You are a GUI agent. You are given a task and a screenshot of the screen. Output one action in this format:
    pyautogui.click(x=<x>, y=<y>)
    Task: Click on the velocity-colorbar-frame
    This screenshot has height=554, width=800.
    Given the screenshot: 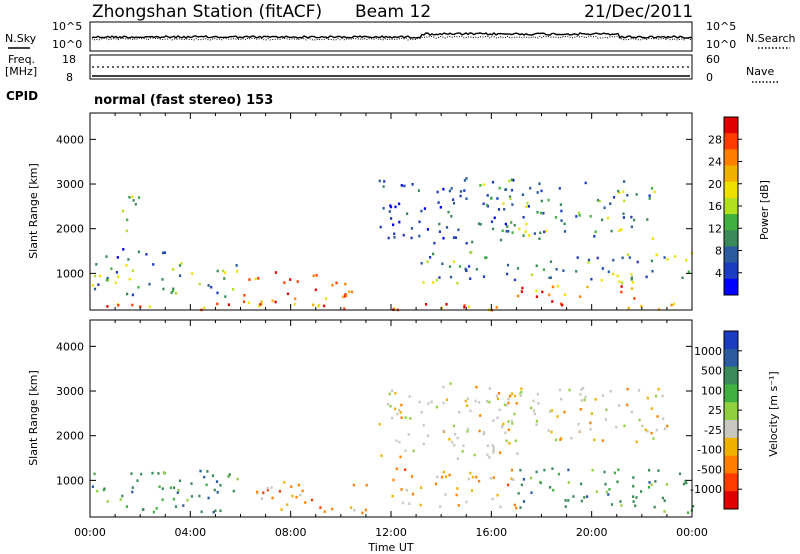 What is the action you would take?
    pyautogui.click(x=731, y=420)
    